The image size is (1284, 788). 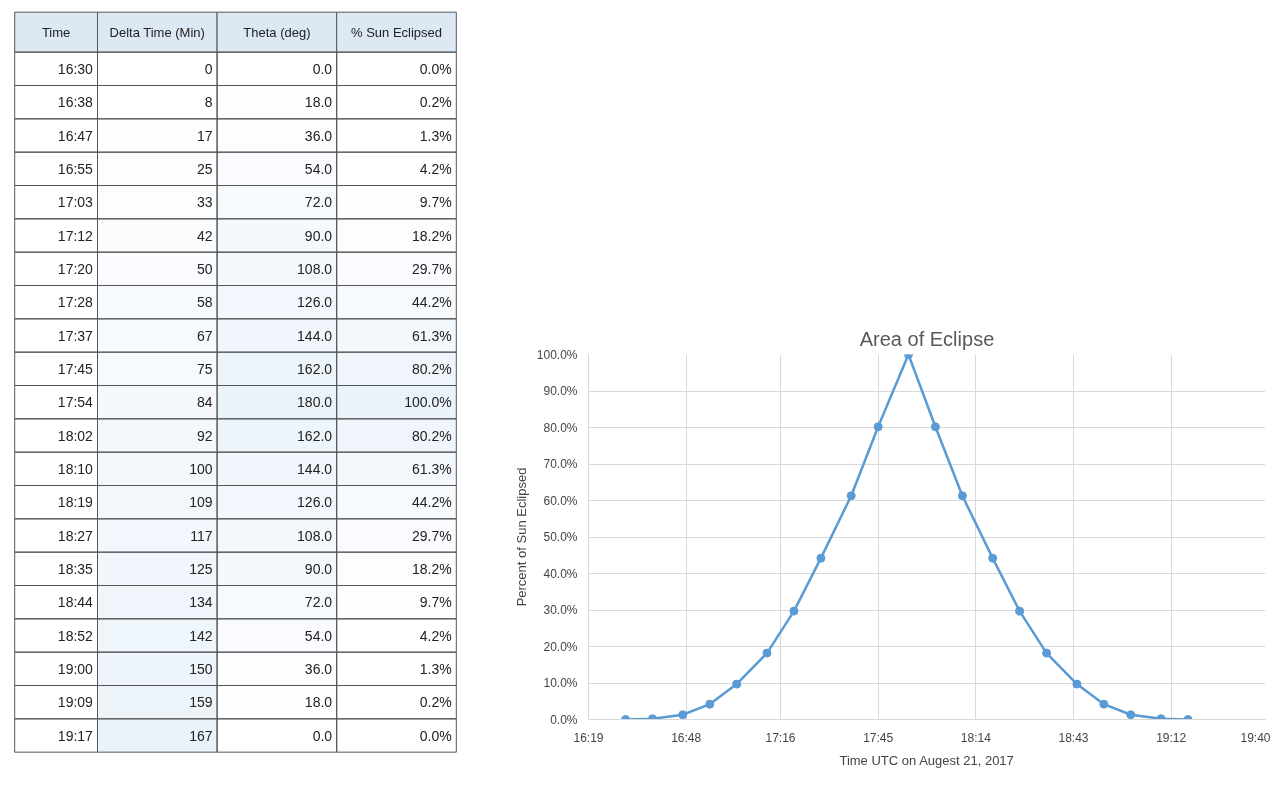 What do you see at coordinates (560, 683) in the screenshot?
I see `y-tick-label: 10.0%` at bounding box center [560, 683].